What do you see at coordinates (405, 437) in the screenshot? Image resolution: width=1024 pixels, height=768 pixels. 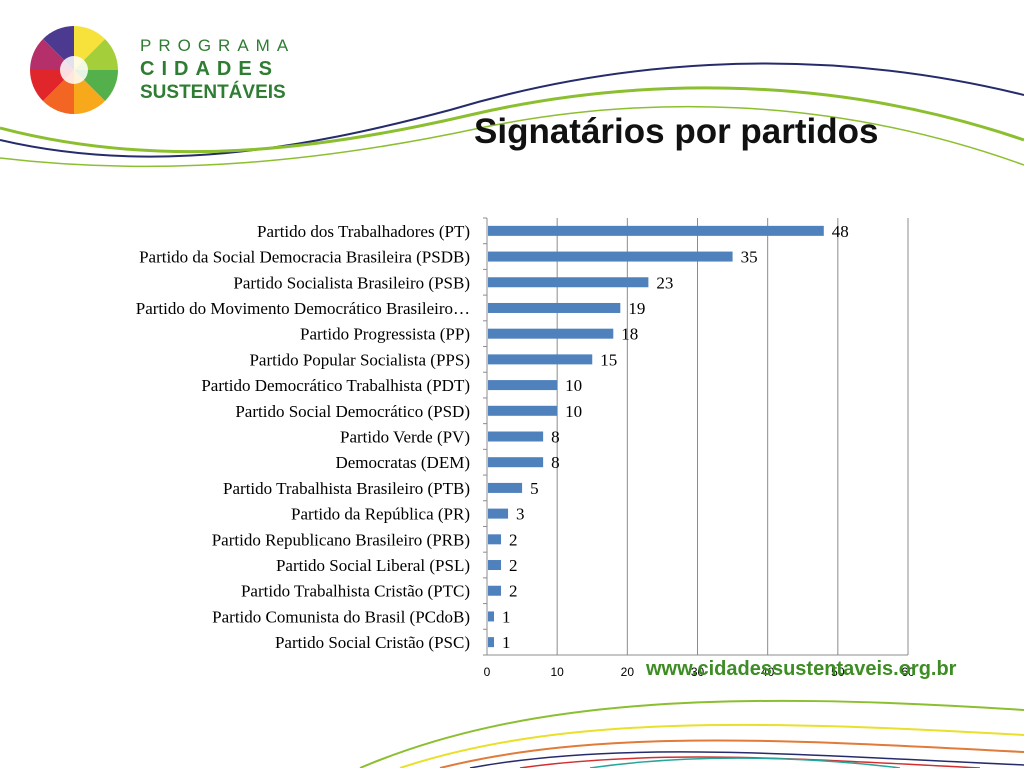 I see `category-label: Partido Verde (PV)` at bounding box center [405, 437].